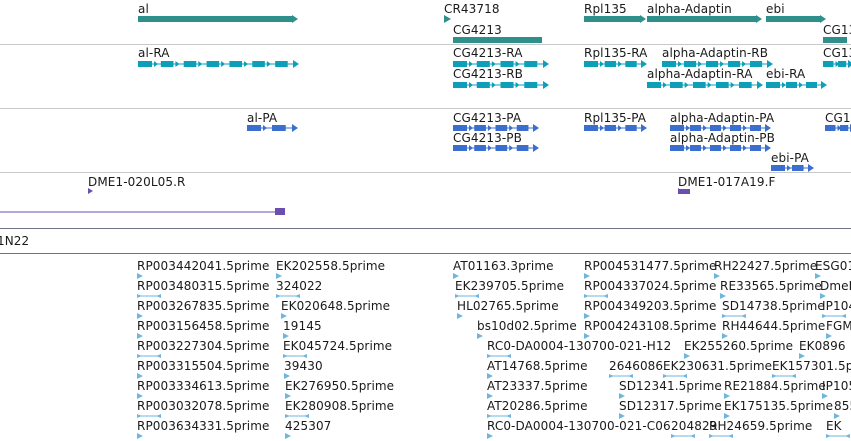 The height and width of the screenshot is (441, 851). Describe the element at coordinates (203, 406) in the screenshot. I see `est-label: RP003032078.5prime` at that location.